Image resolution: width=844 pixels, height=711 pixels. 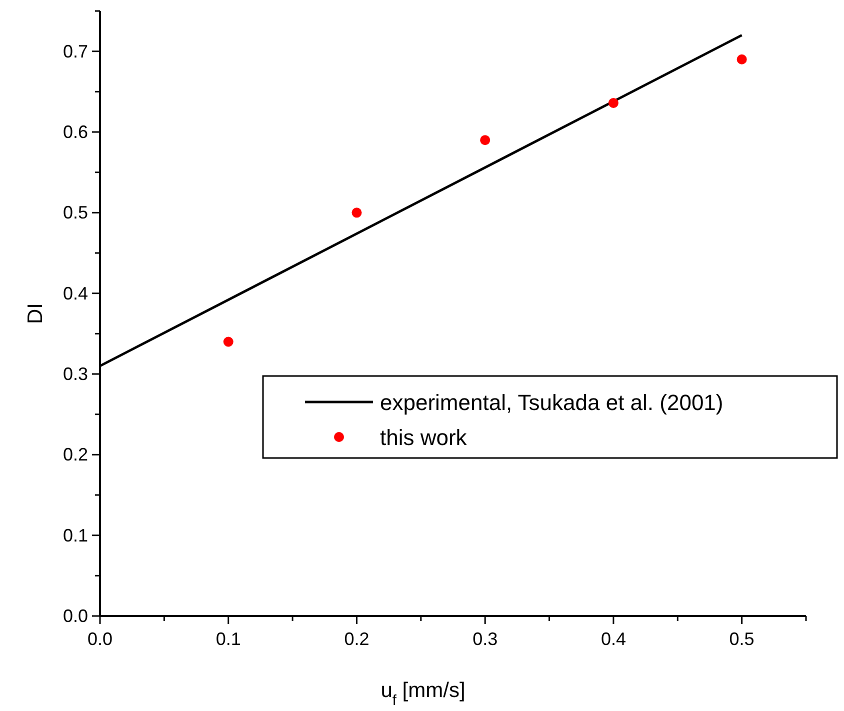 What do you see at coordinates (424, 437) in the screenshot?
I see `legend-label: this work` at bounding box center [424, 437].